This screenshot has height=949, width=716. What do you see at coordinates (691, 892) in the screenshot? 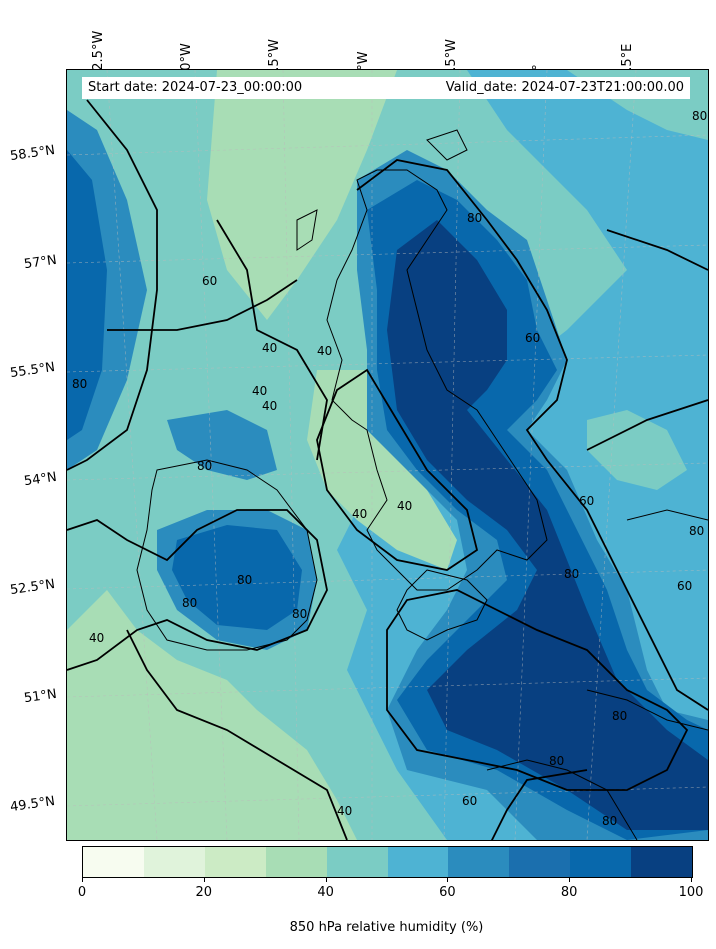
I see `colorbar-tick-label: 100` at bounding box center [691, 892].